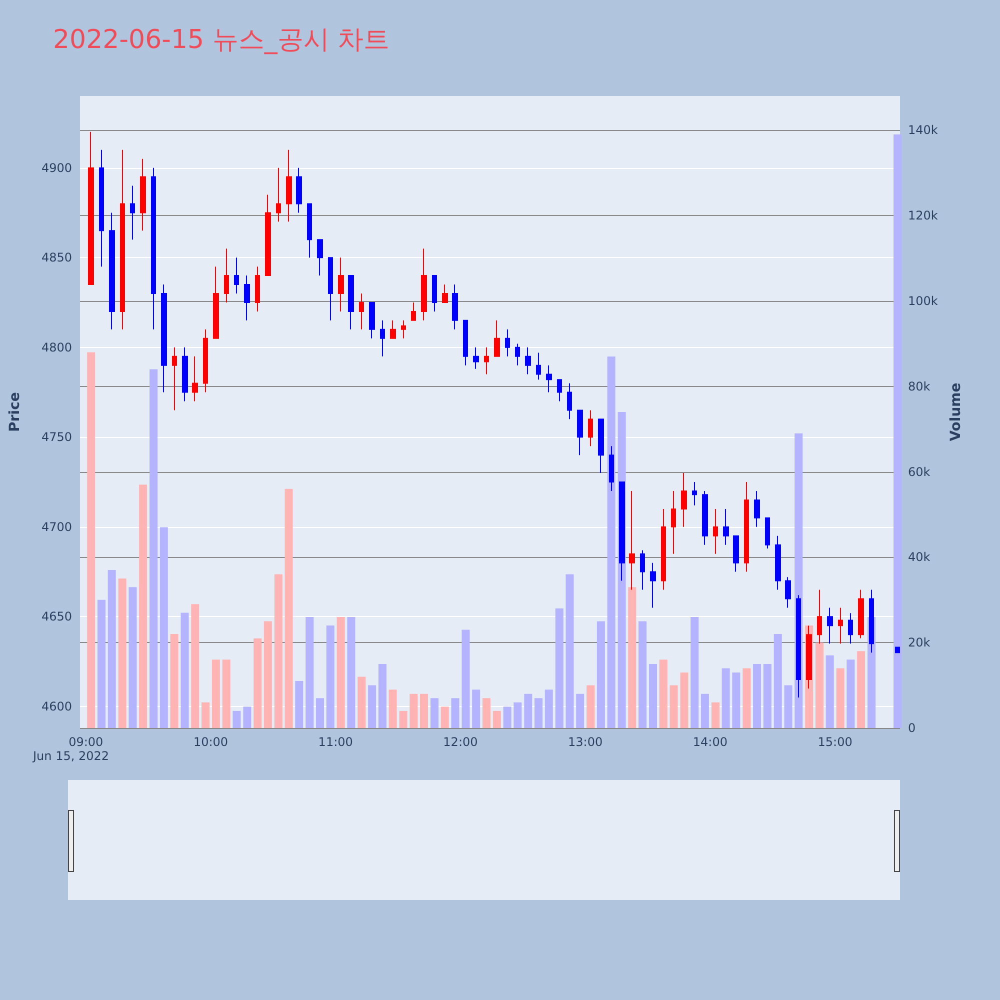 The height and width of the screenshot is (1000, 1000). Describe the element at coordinates (956, 412) in the screenshot. I see `y2-axis-title: Volume` at that location.